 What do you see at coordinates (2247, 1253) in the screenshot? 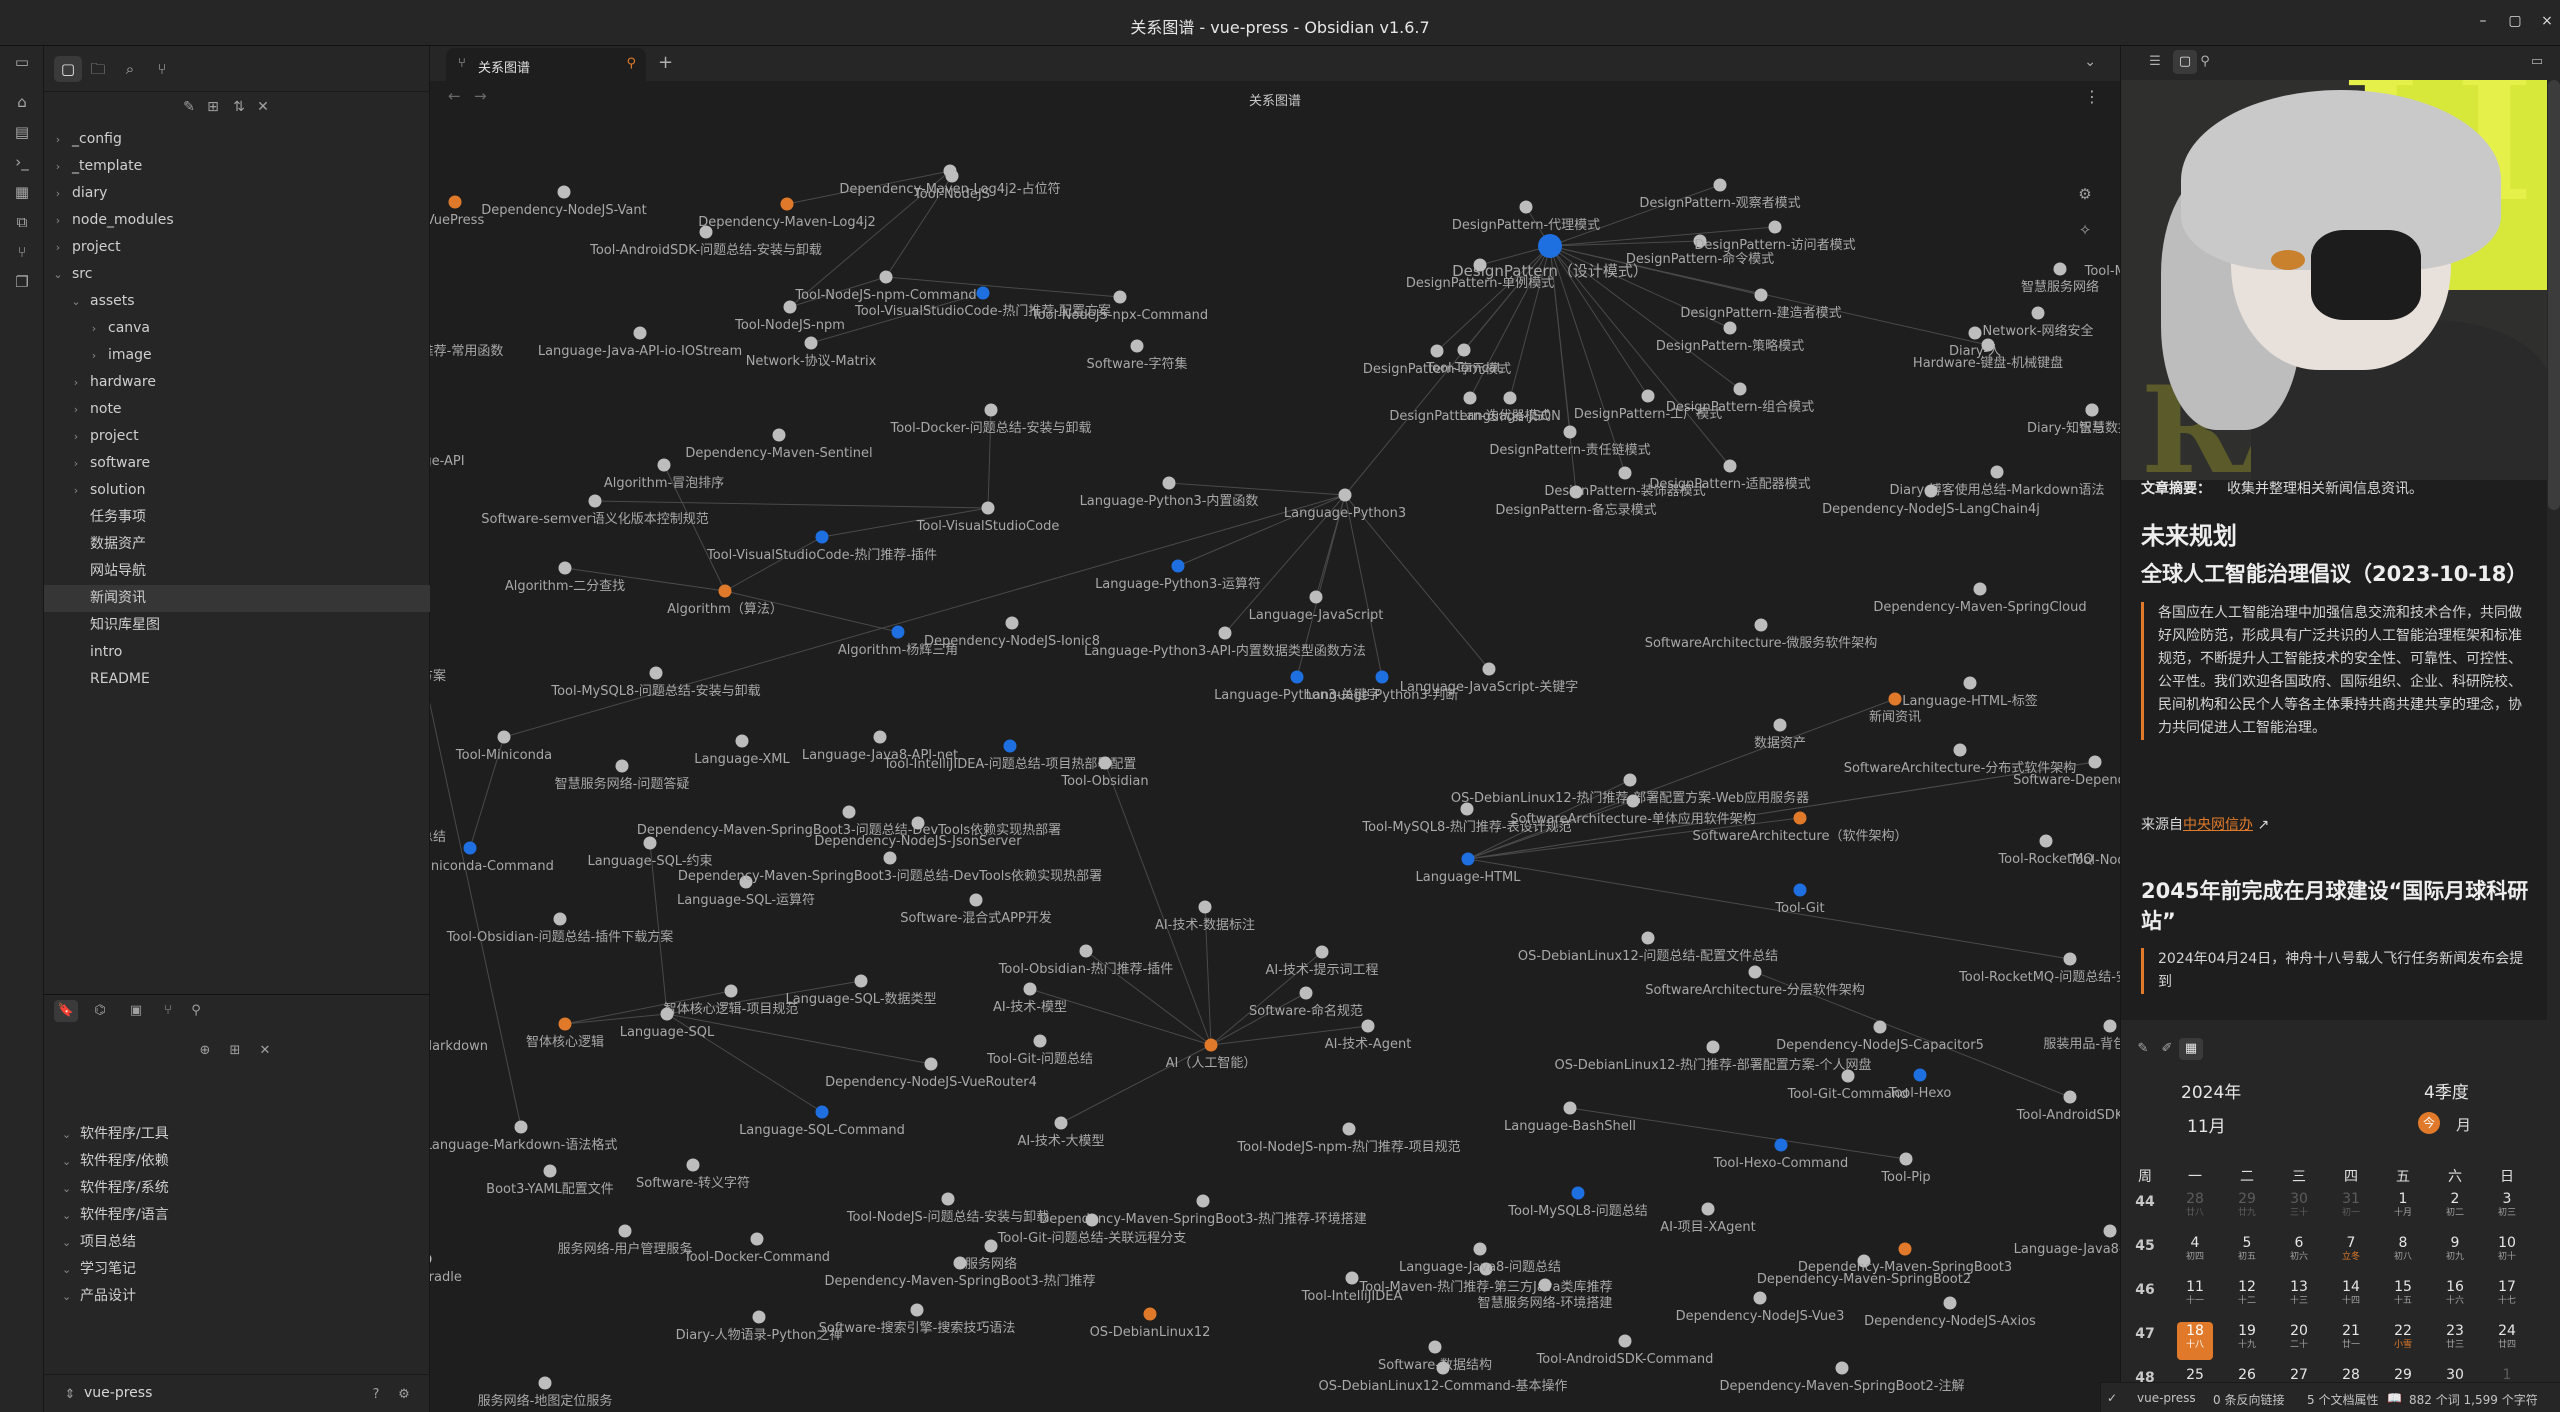
I see `calendar-day: 5 初五` at bounding box center [2247, 1253].